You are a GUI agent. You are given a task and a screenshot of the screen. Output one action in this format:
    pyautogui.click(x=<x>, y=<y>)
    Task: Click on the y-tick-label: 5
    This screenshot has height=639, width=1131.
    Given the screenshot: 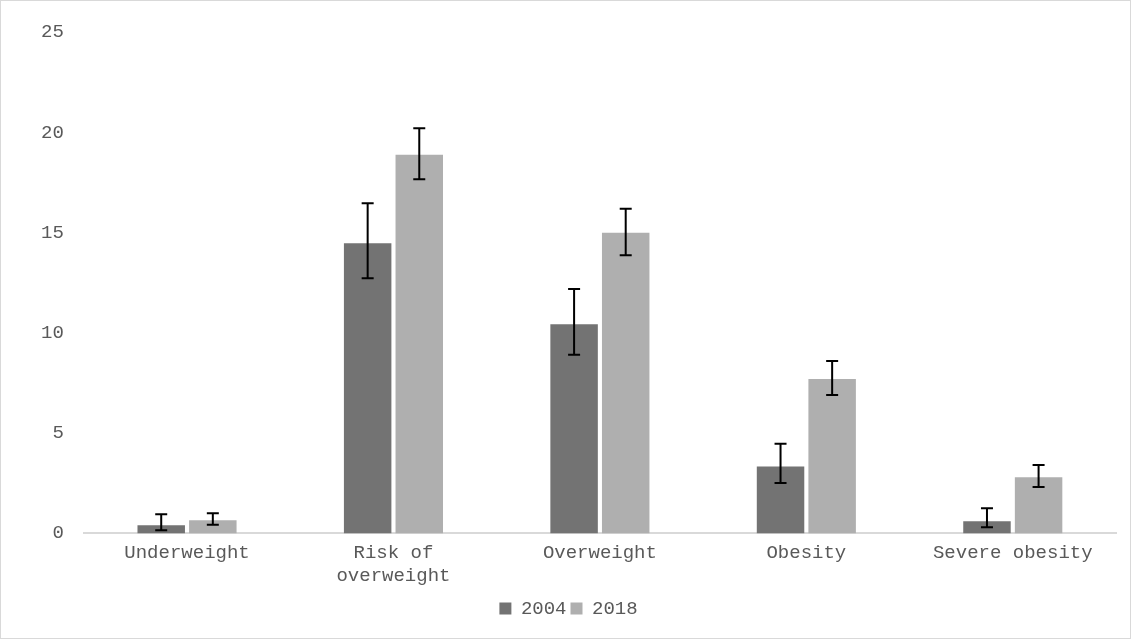 What is the action you would take?
    pyautogui.click(x=58, y=433)
    